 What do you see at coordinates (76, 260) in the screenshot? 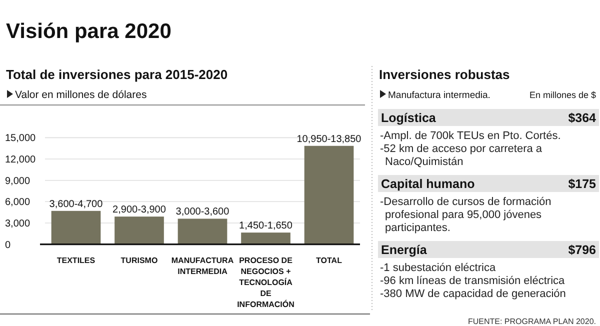
I see `x-tick-label: TEXTILES` at bounding box center [76, 260].